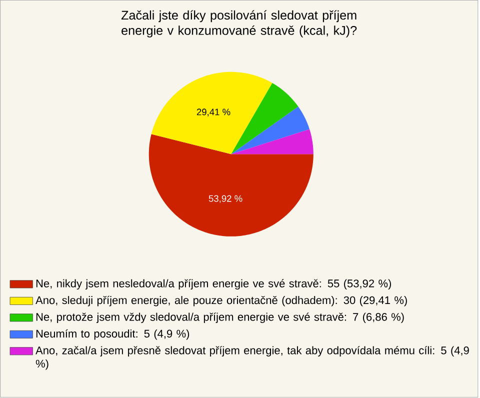  I want to click on legend-label: Ne, nikdy jsem nesledoval/a příjem energie ve své stravě: 55 (53,92 %), so click(214, 284).